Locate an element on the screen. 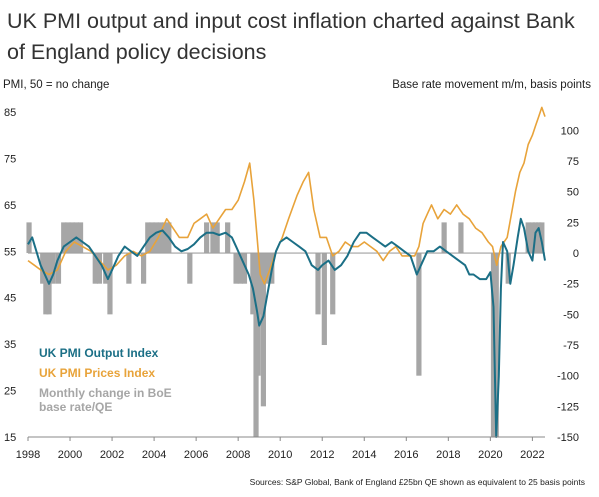  left-tick-label-7: 15 is located at coordinates (10, 438).